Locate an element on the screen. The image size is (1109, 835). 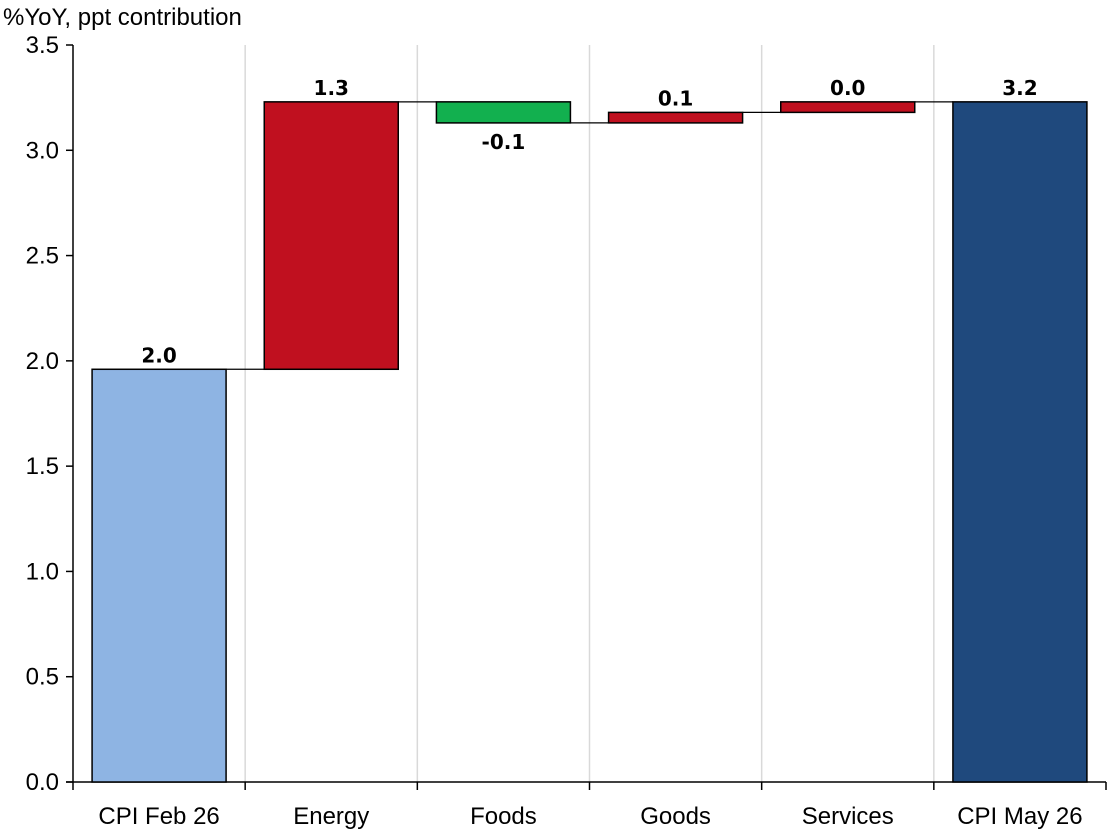
data-label: -0.1 is located at coordinates (504, 142).